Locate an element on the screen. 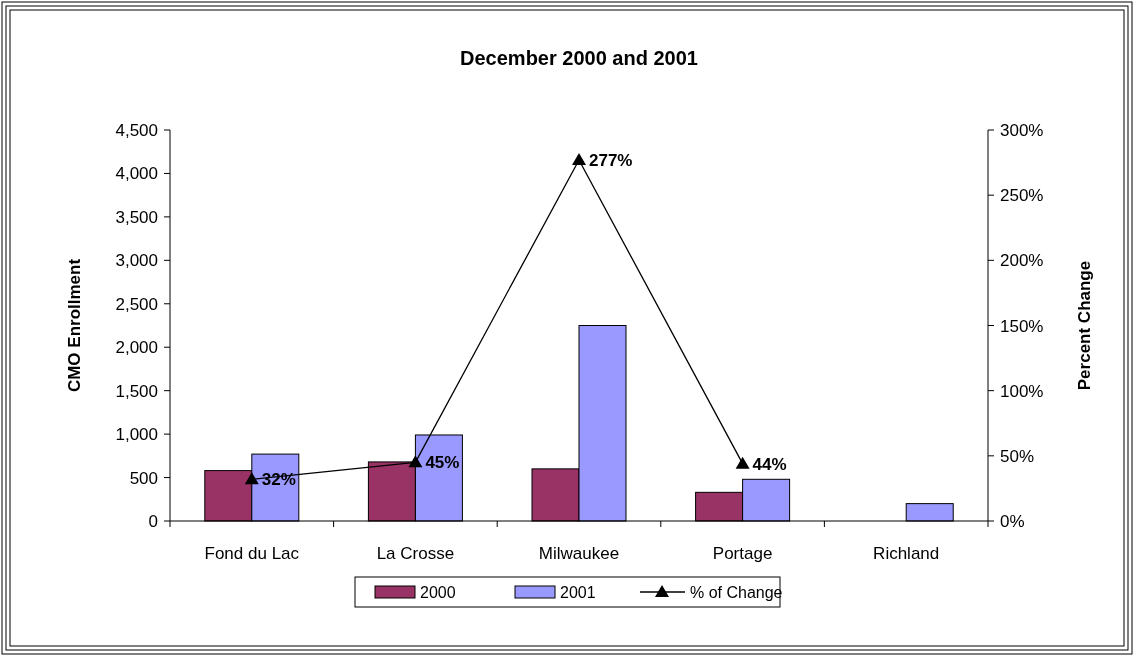 The width and height of the screenshot is (1134, 656). y-tick-label: 2,500 is located at coordinates (136, 304).